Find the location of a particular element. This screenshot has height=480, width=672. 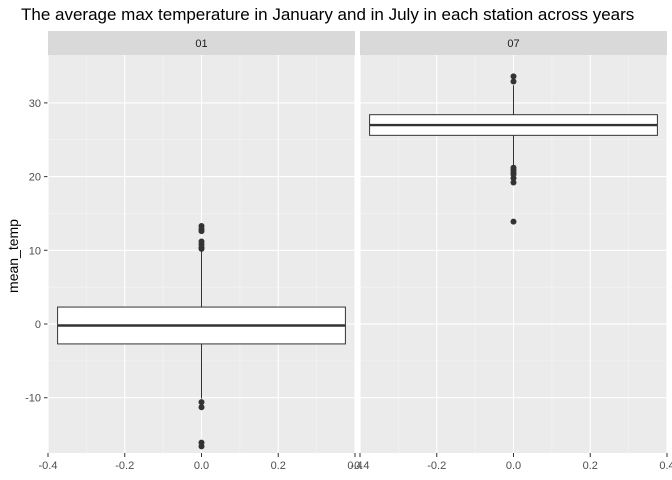

y-axis-title: mean_temp is located at coordinates (13, 256).